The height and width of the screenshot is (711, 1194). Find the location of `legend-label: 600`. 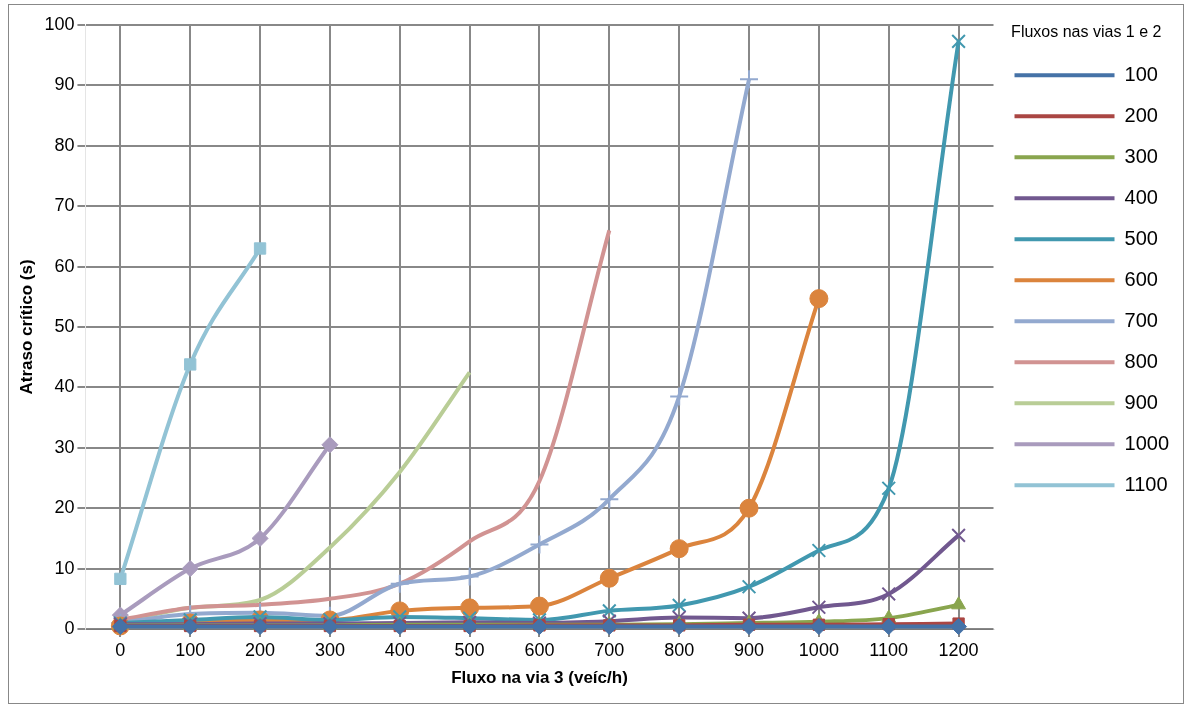

legend-label: 600 is located at coordinates (1141, 278).